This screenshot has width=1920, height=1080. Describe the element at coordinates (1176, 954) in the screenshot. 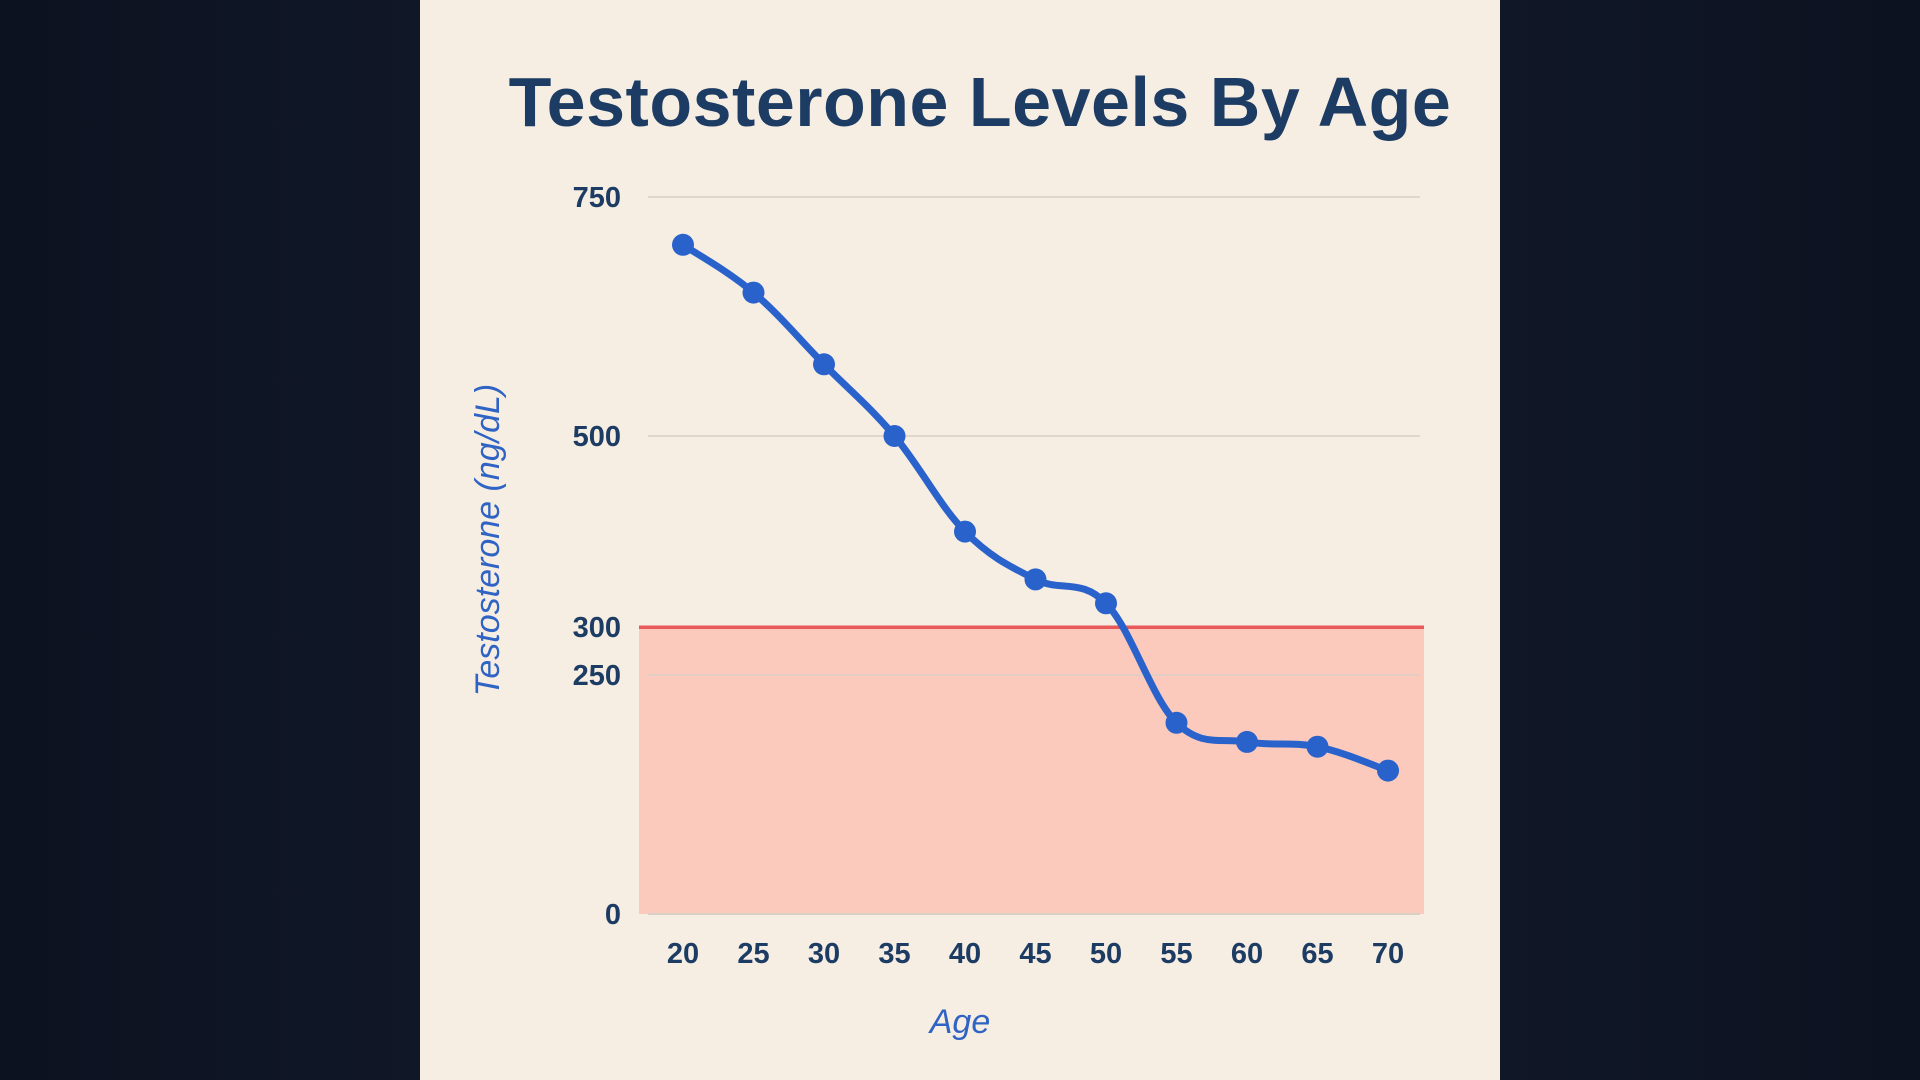

I see `x-tick-label: 55` at that location.